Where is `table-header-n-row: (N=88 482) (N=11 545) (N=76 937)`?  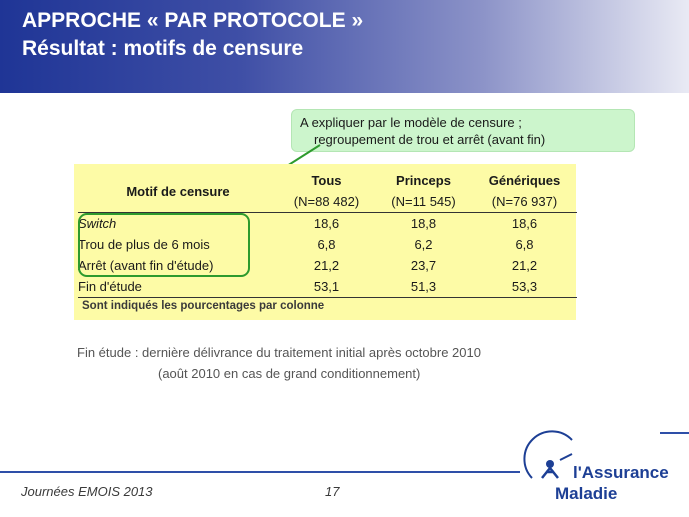 table-header-n-row: (N=88 482) (N=11 545) (N=76 937) is located at coordinates (327, 202).